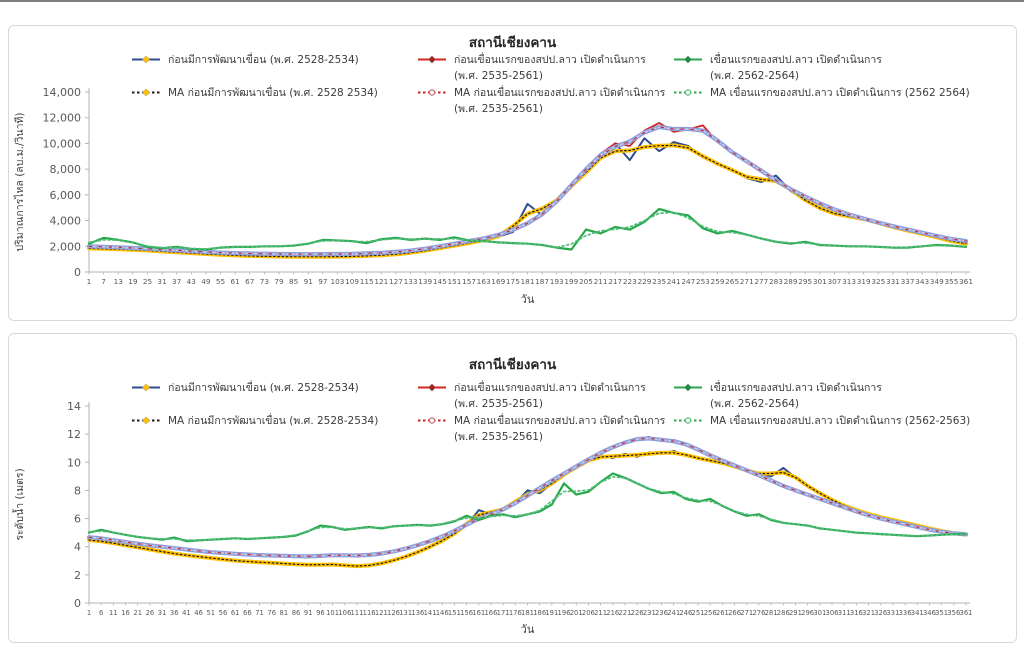 This screenshot has width=1024, height=650. I want to click on svg-text: 145, so click(440, 281).